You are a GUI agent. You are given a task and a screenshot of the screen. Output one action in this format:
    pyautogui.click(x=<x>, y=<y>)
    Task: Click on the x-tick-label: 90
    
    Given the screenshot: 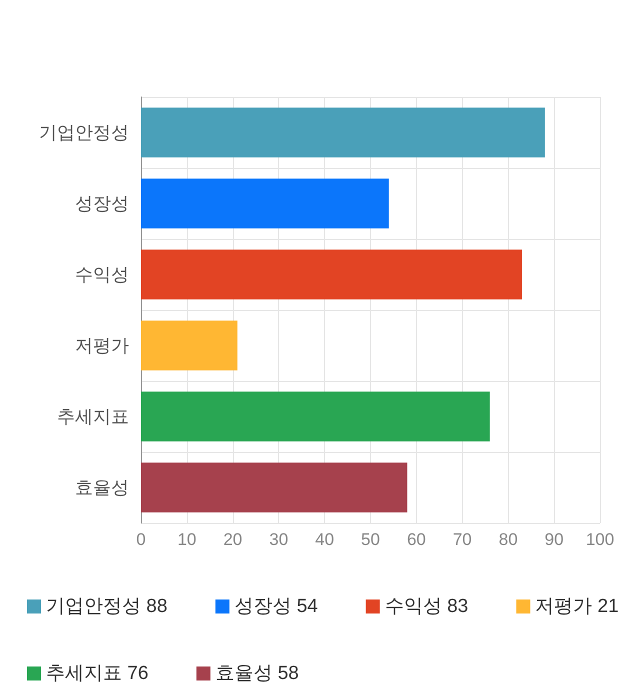 What is the action you would take?
    pyautogui.click(x=554, y=539)
    